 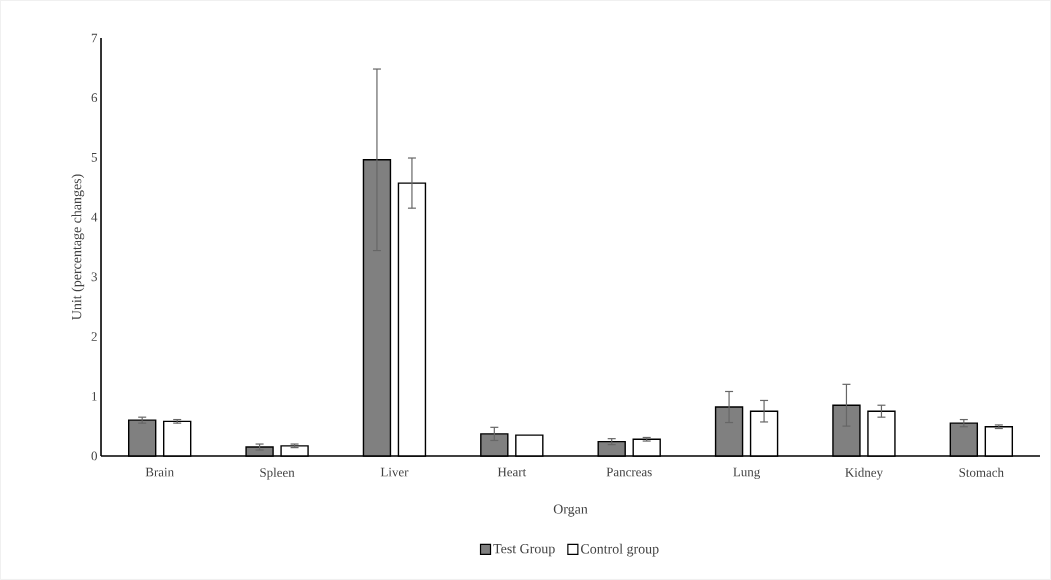 What do you see at coordinates (620, 550) in the screenshot?
I see `legend-label: Control group` at bounding box center [620, 550].